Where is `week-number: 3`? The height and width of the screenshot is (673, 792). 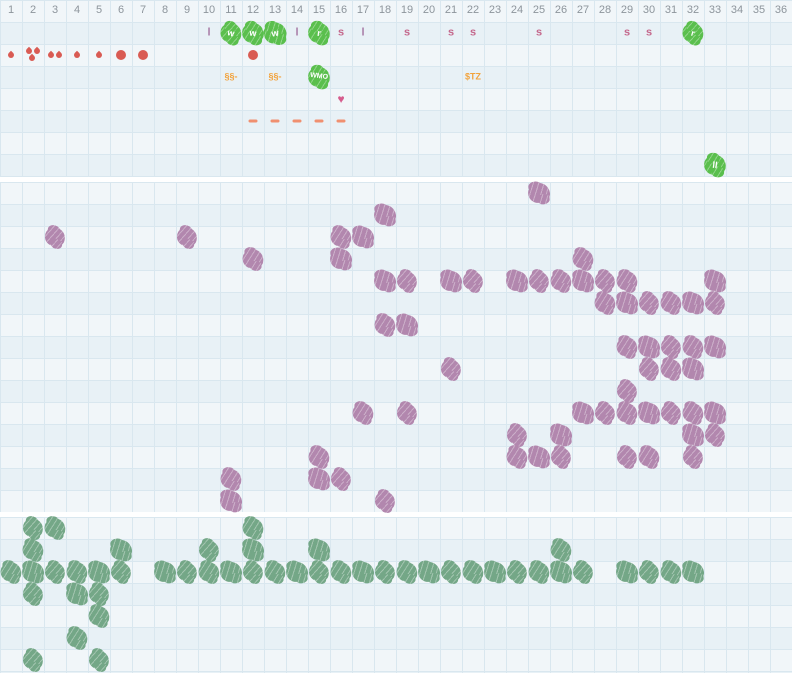
week-number: 3 is located at coordinates (55, 10).